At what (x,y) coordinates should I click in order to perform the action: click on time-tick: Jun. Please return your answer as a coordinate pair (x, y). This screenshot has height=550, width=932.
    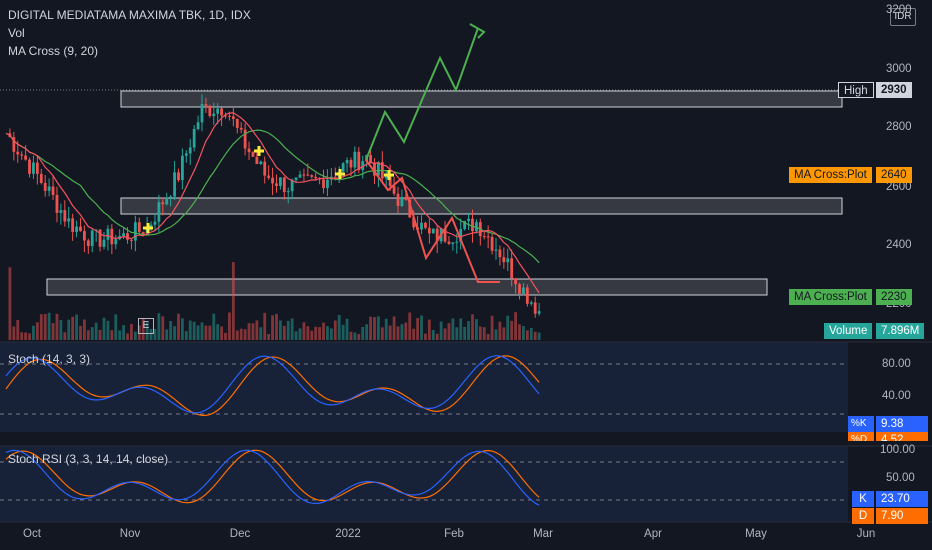
    Looking at the image, I should click on (866, 534).